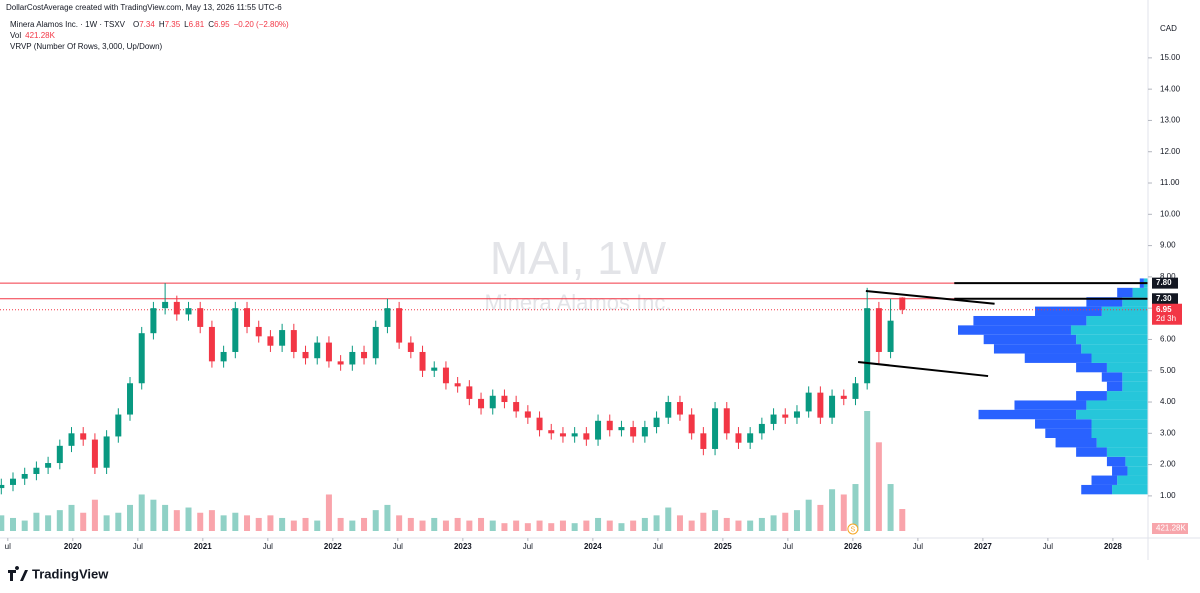 The height and width of the screenshot is (593, 1200). I want to click on ohlc-value: 6.81, so click(197, 24).